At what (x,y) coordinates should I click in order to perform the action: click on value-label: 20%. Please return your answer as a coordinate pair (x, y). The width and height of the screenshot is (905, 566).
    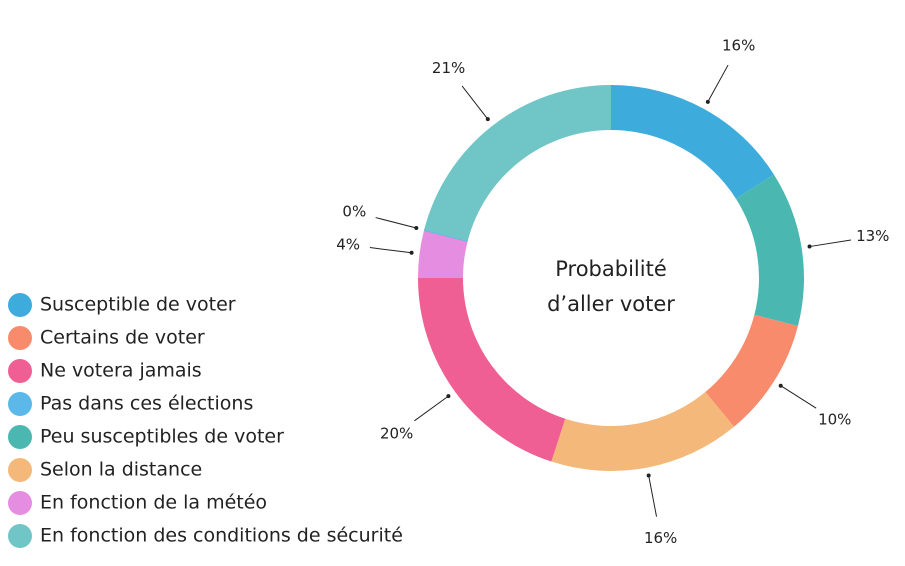
    Looking at the image, I should click on (396, 433).